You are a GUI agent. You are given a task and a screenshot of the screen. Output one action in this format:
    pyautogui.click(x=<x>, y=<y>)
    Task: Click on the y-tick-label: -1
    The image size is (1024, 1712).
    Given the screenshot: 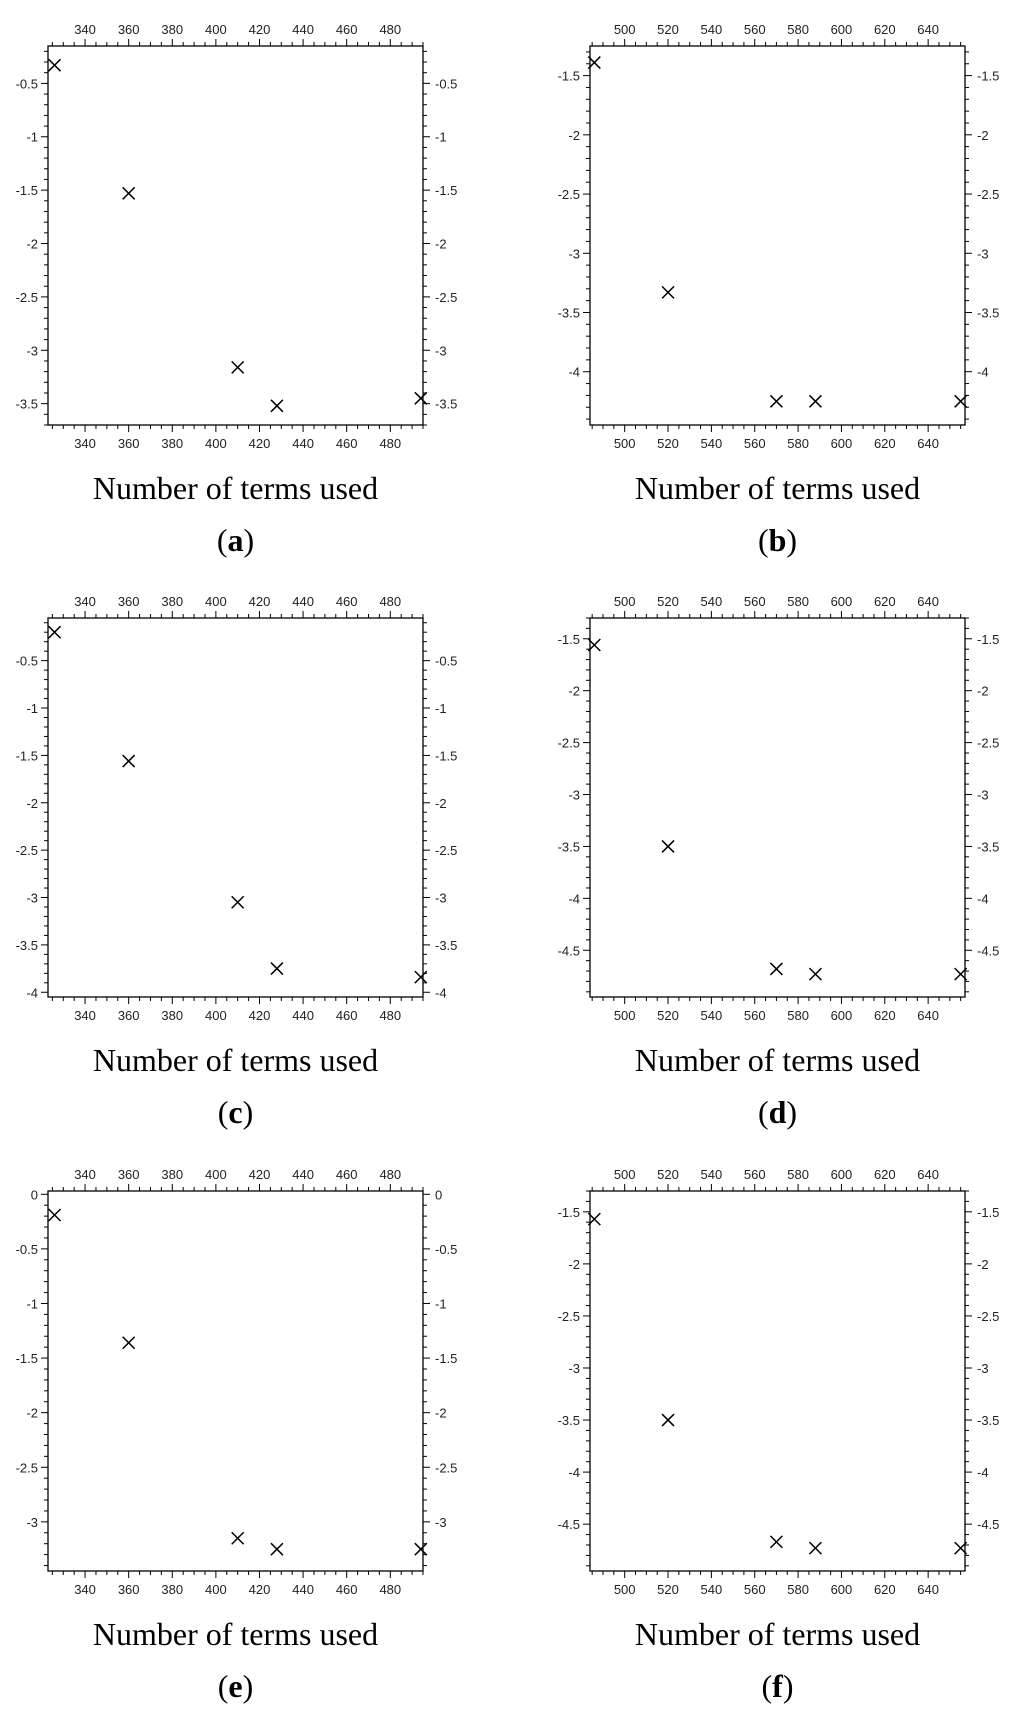 What is the action you would take?
    pyautogui.click(x=32, y=1303)
    